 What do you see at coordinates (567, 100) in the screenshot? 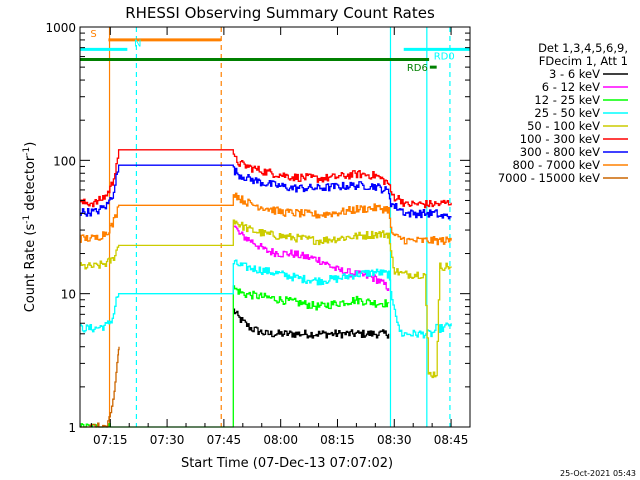
I see `legend-label-12-25-kev: 12 - 25 keV` at bounding box center [567, 100].